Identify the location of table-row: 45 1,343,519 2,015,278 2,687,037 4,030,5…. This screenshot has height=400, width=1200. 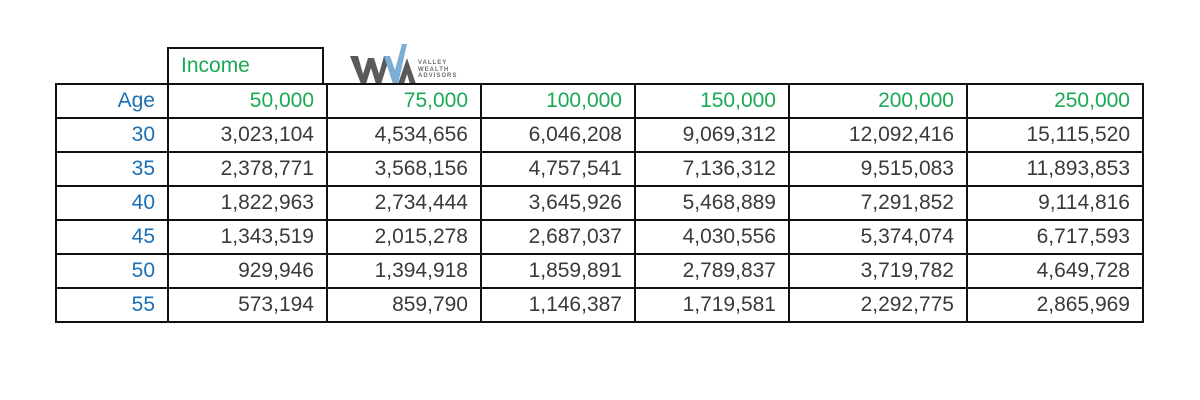
(599, 237).